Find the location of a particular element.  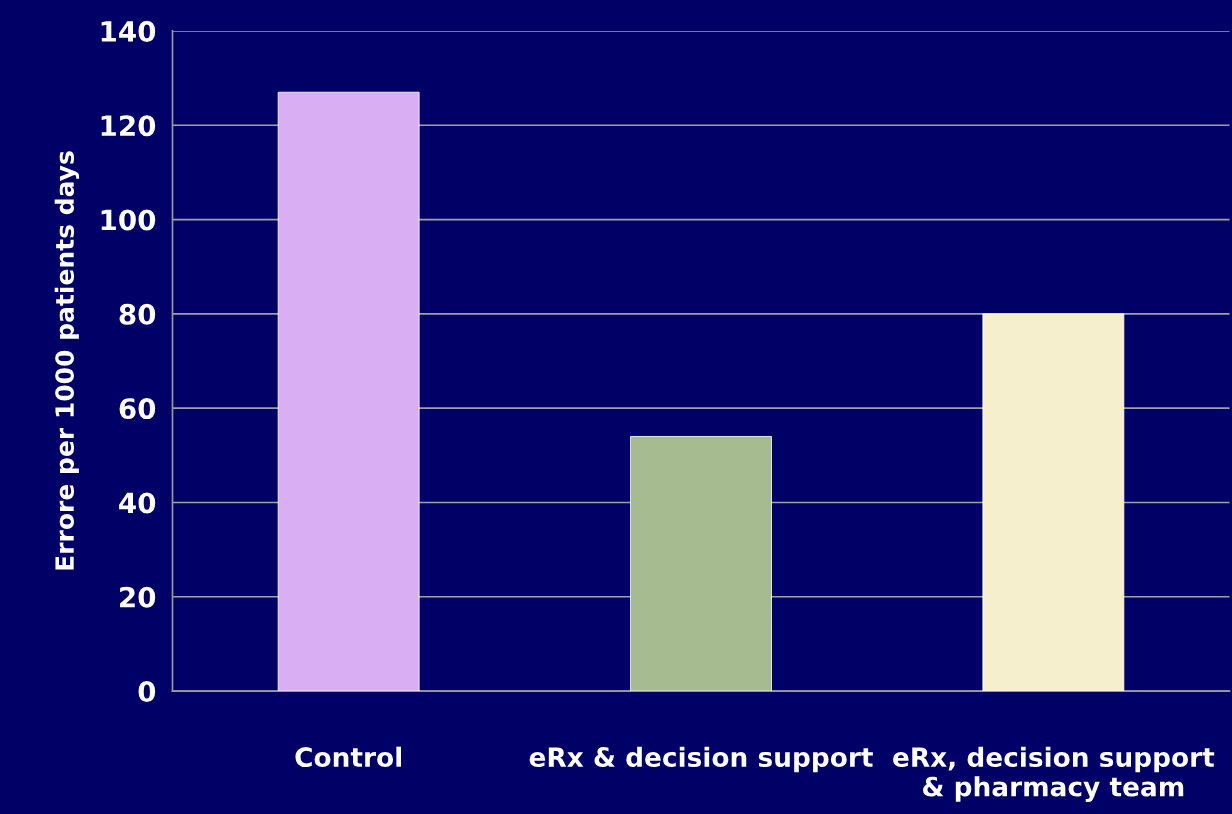

y-tick-label: 80 is located at coordinates (137, 314).